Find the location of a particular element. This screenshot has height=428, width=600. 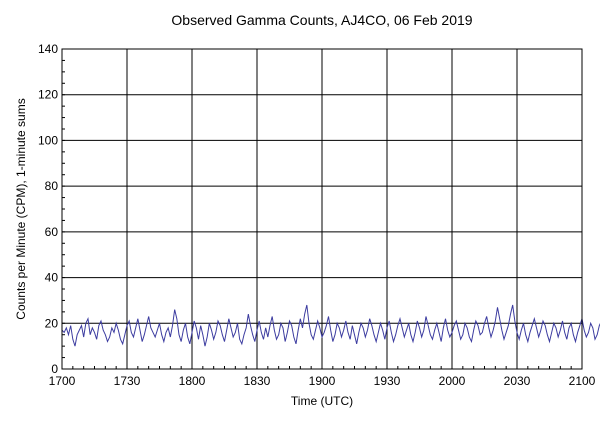

y-tick-label: 40 is located at coordinates (52, 278).